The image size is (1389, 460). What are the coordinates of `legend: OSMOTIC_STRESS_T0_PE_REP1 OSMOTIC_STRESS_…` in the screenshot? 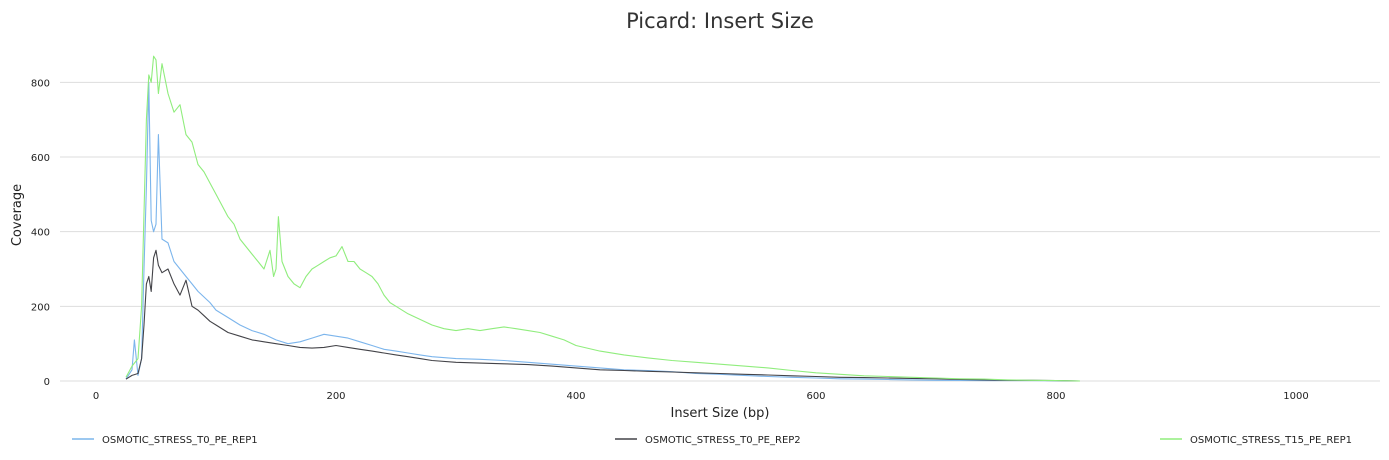 It's located at (712, 440).